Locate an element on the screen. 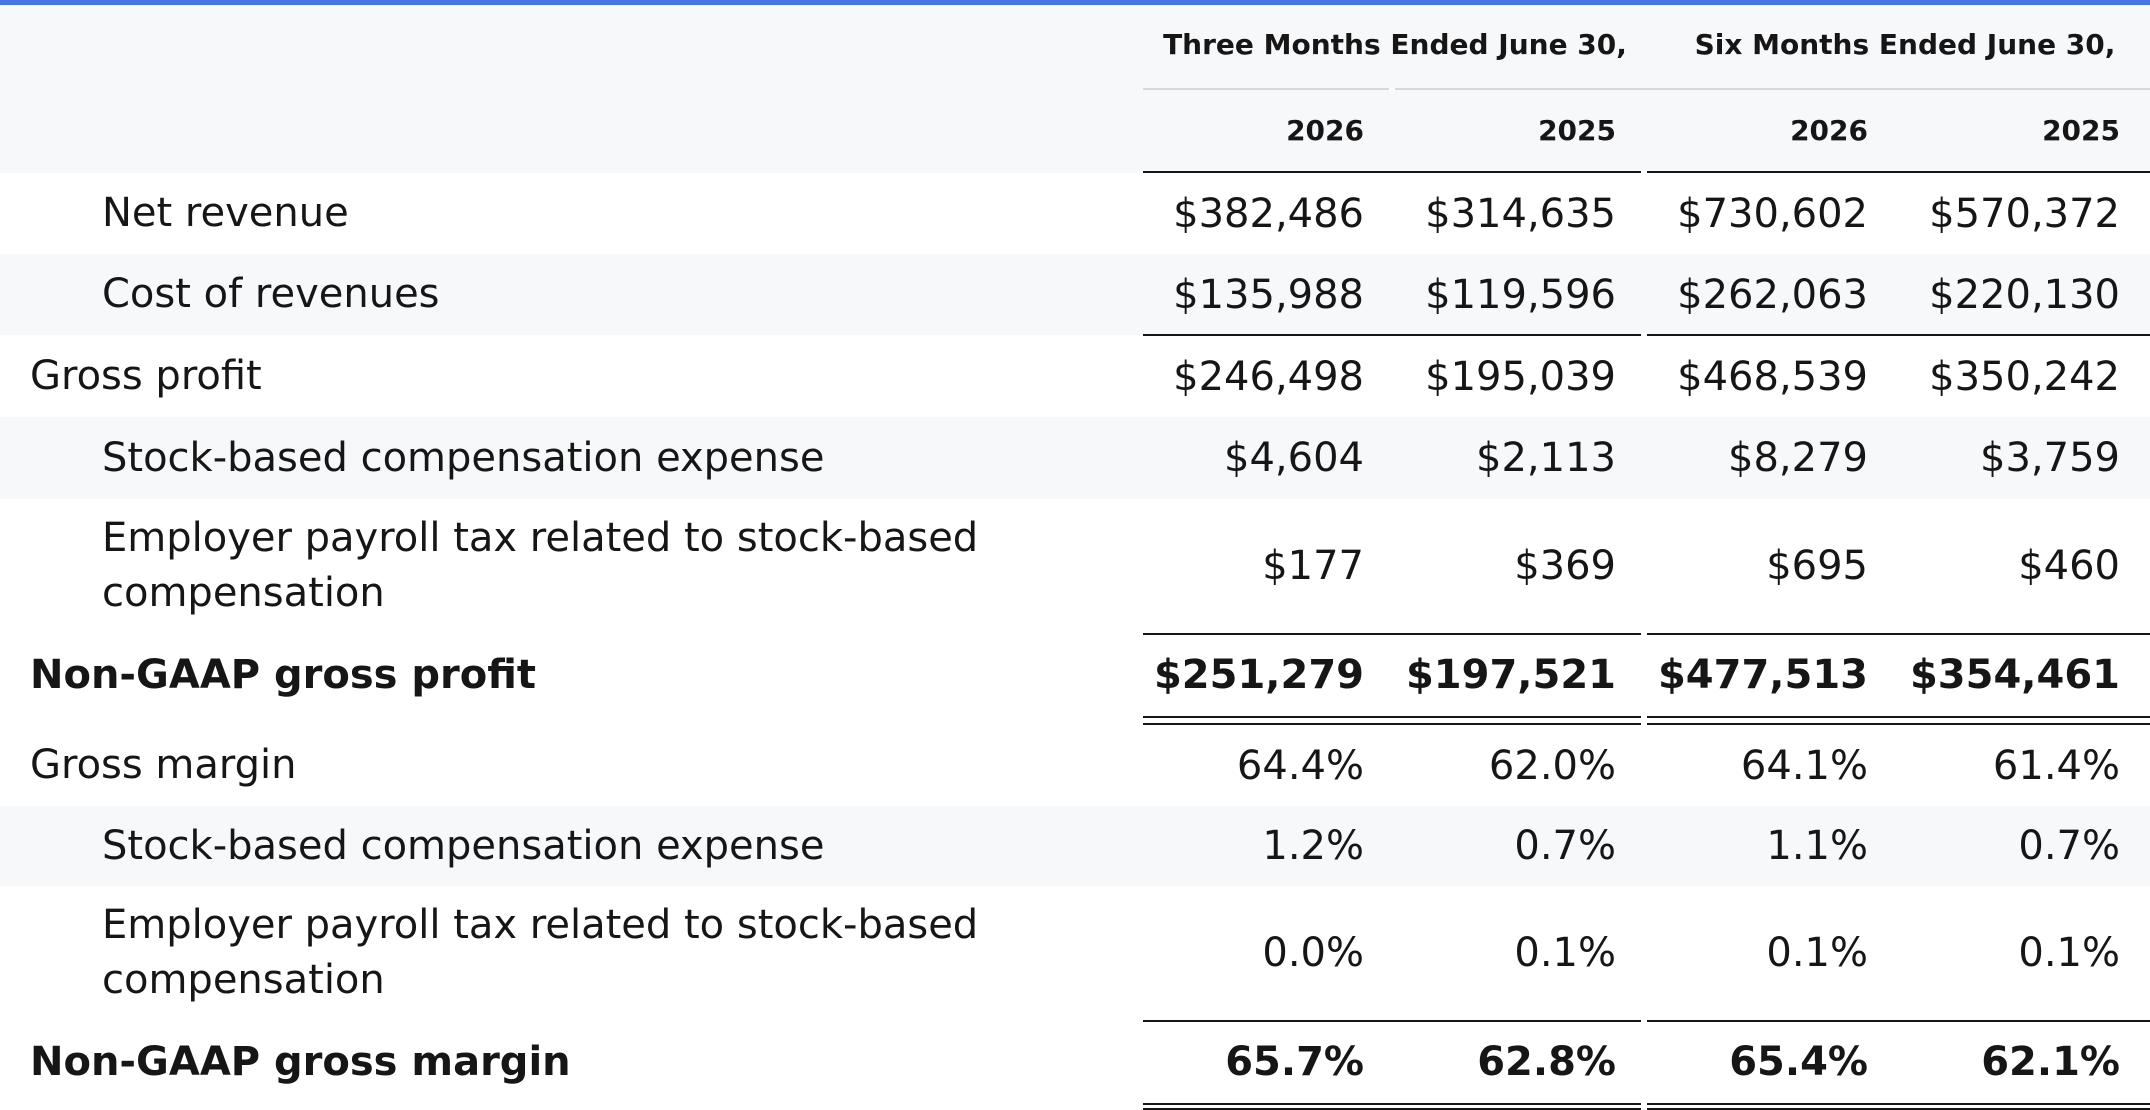 The width and height of the screenshot is (2150, 1110). cell-value: $119,596 is located at coordinates (1520, 294).